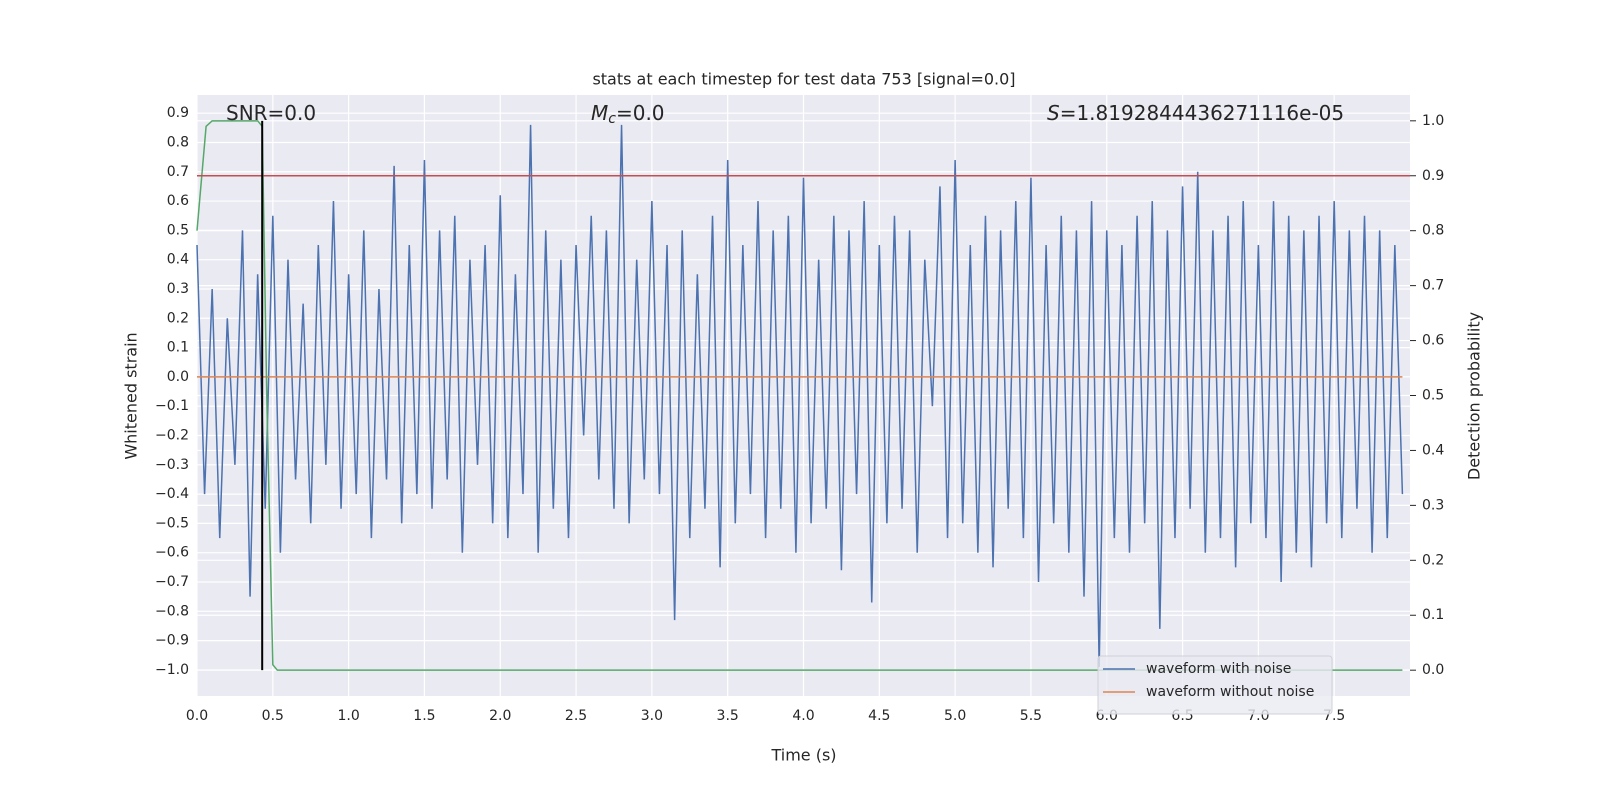 The height and width of the screenshot is (804, 1600). I want to click on x-tick-label: 5.0, so click(955, 716).